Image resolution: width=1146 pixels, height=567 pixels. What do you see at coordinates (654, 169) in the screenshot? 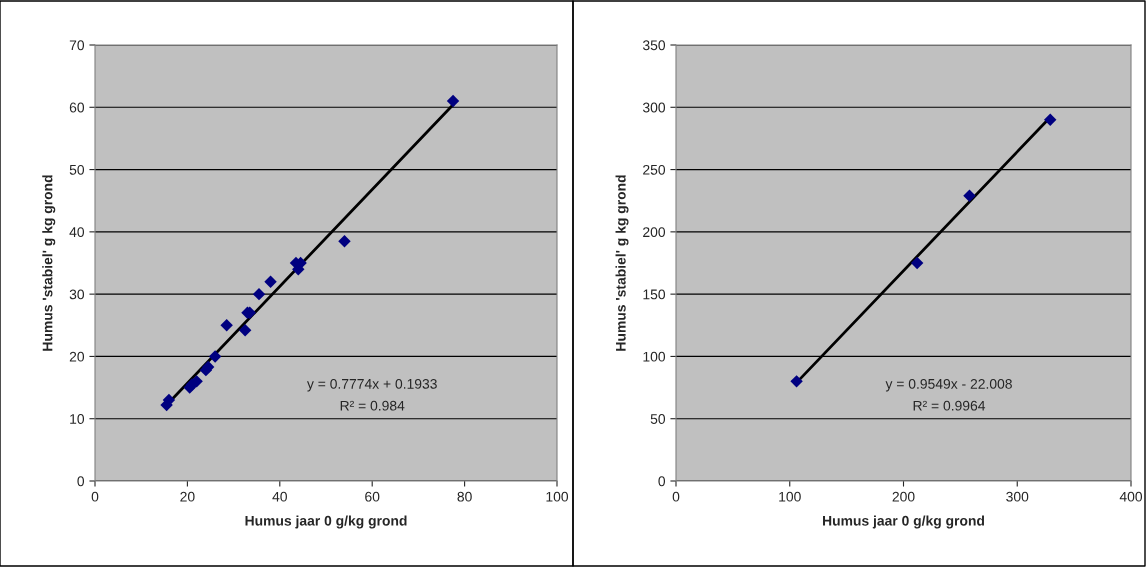
I see `y-tick-label: 250` at bounding box center [654, 169].